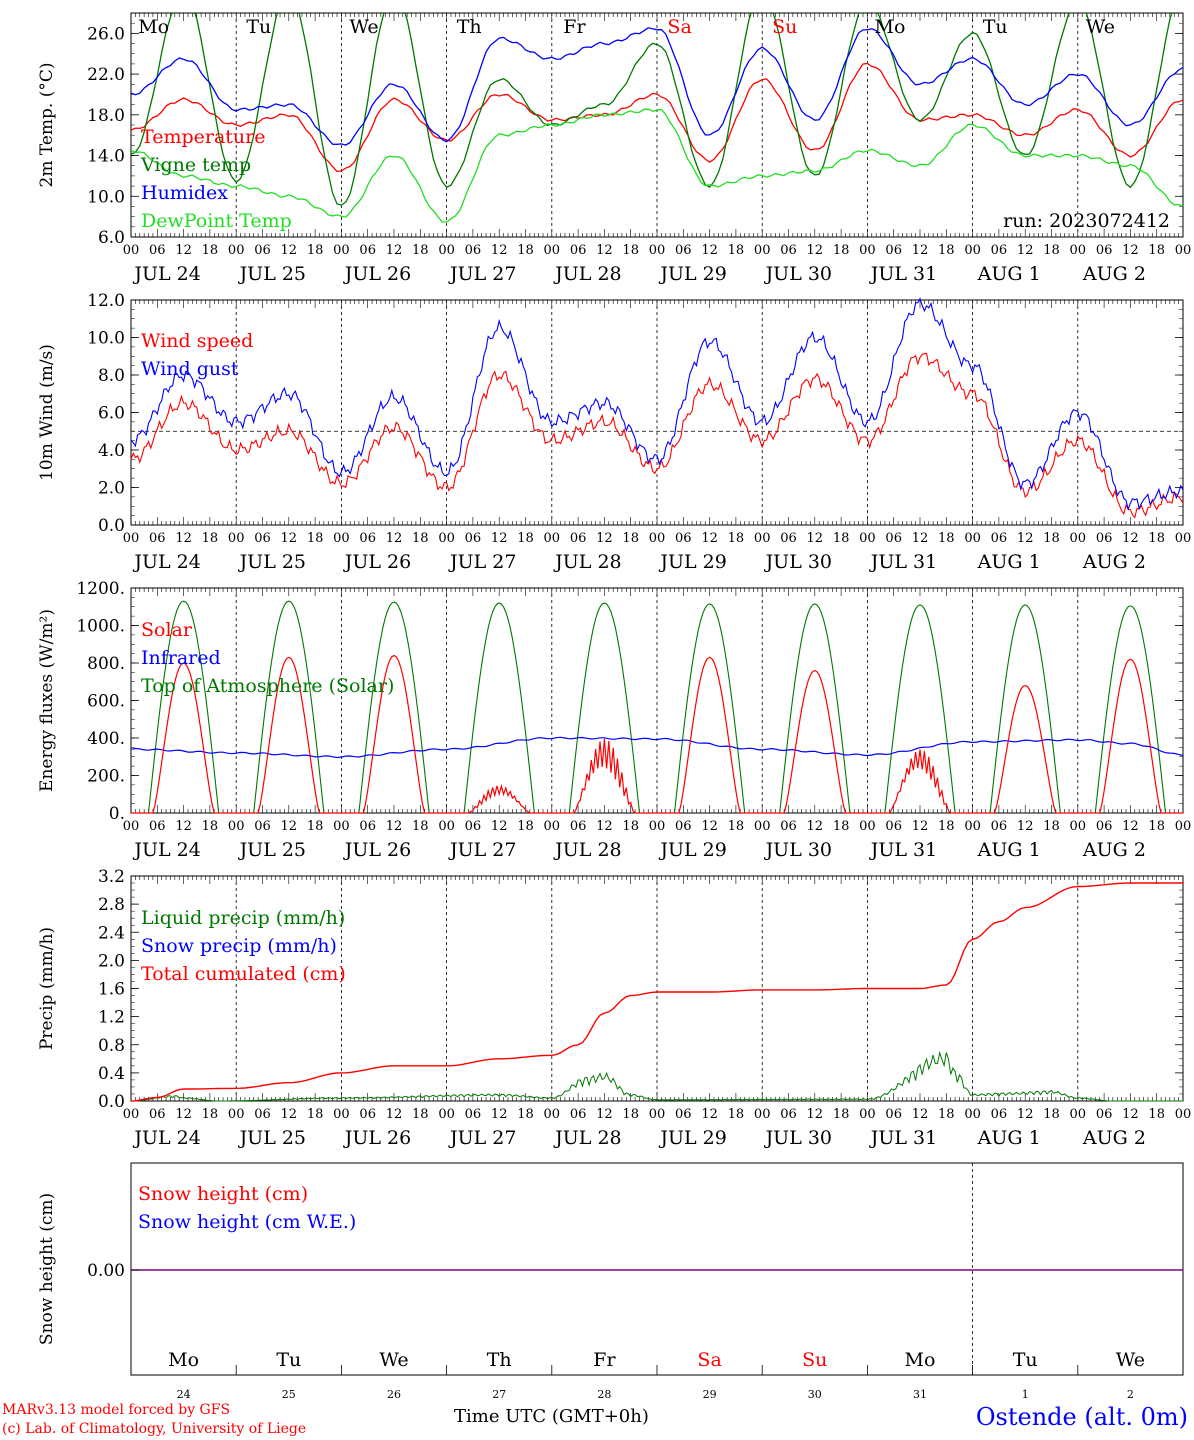 The image size is (1194, 1440). What do you see at coordinates (815, 1394) in the screenshot?
I see `day-number-label: 30` at bounding box center [815, 1394].